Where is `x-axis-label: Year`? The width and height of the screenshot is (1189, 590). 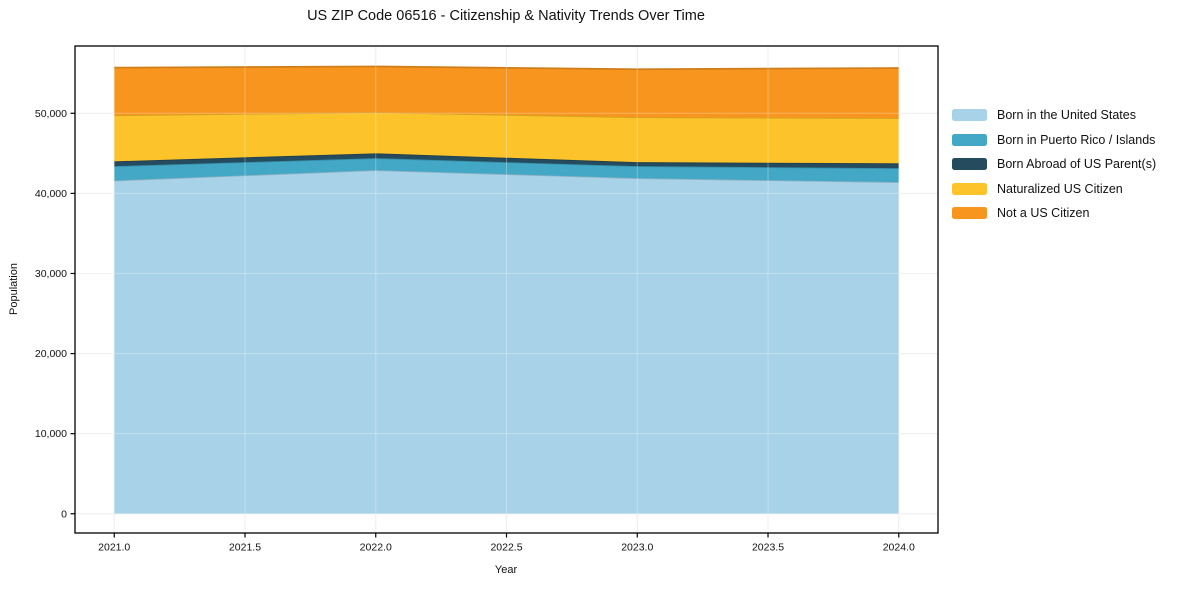
x-axis-label: Year is located at coordinates (506, 570).